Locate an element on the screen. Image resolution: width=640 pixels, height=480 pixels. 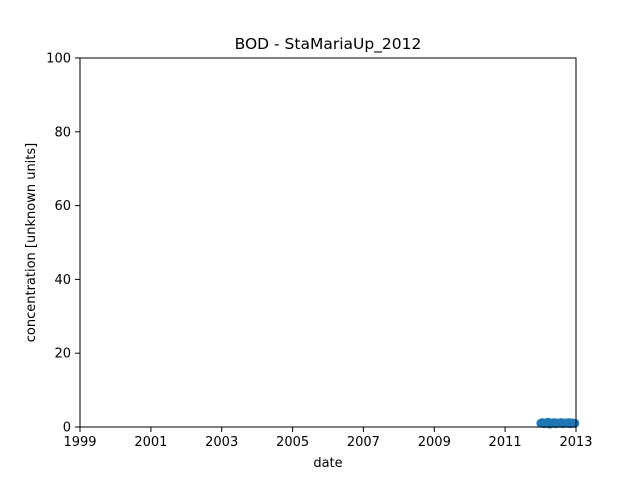
y-tick-label: 20 is located at coordinates (62, 354).